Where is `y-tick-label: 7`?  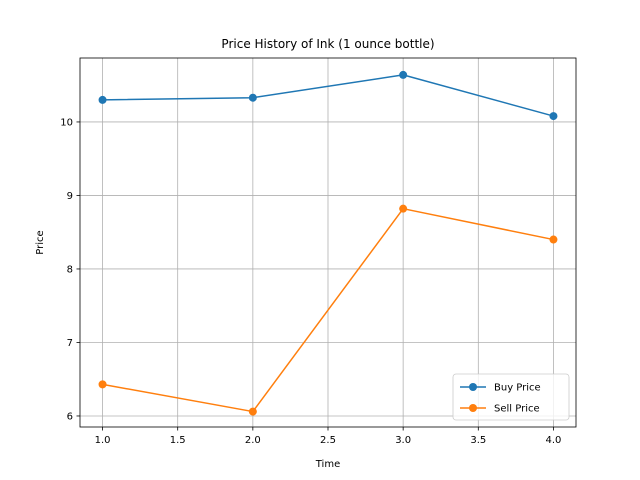
y-tick-label: 7 is located at coordinates (70, 343).